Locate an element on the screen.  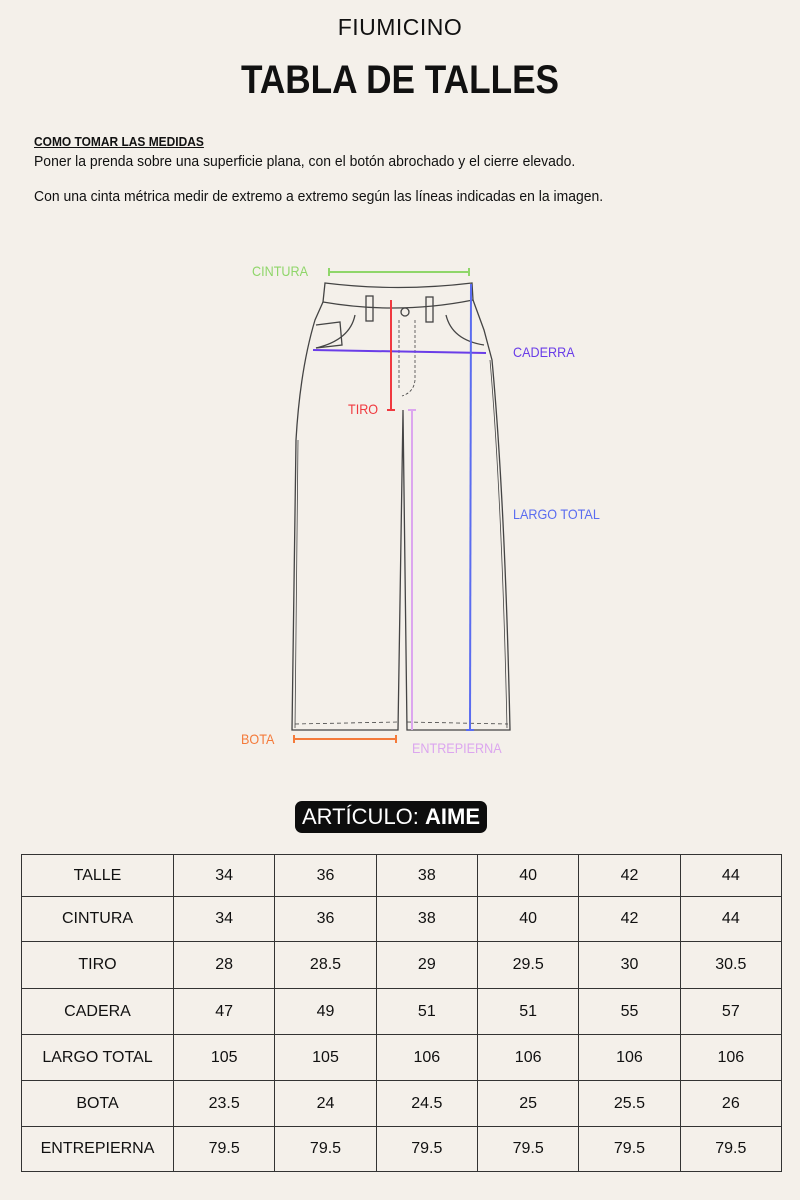
measure-bota is located at coordinates (345, 739).